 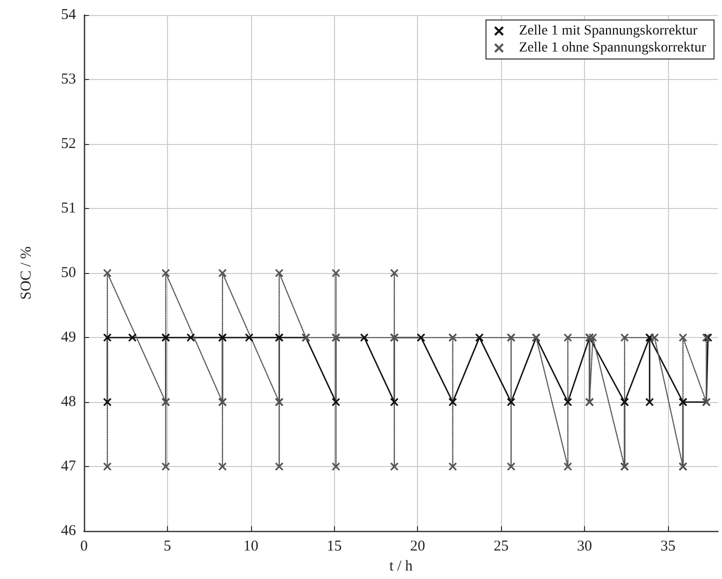 I want to click on x-tick-label: 30, so click(x=584, y=546).